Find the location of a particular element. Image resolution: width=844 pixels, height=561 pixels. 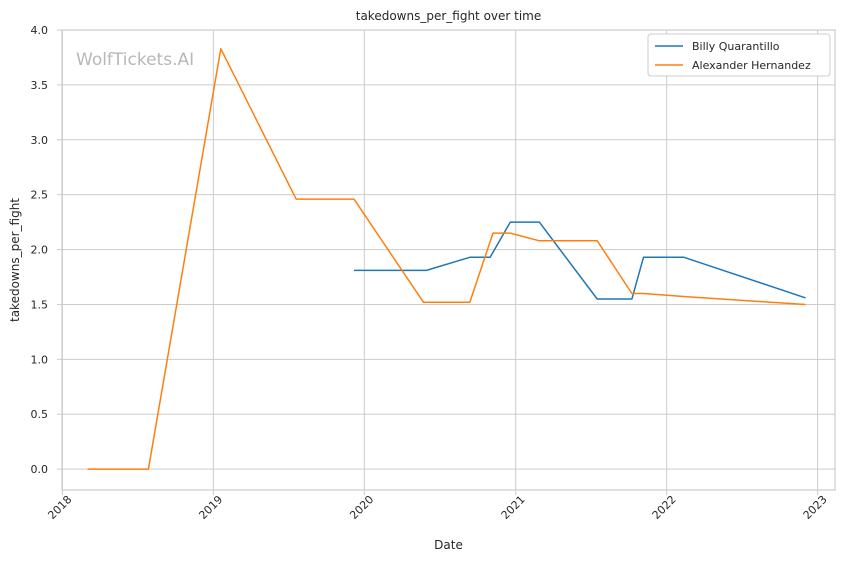

legend-box is located at coordinates (739, 55).